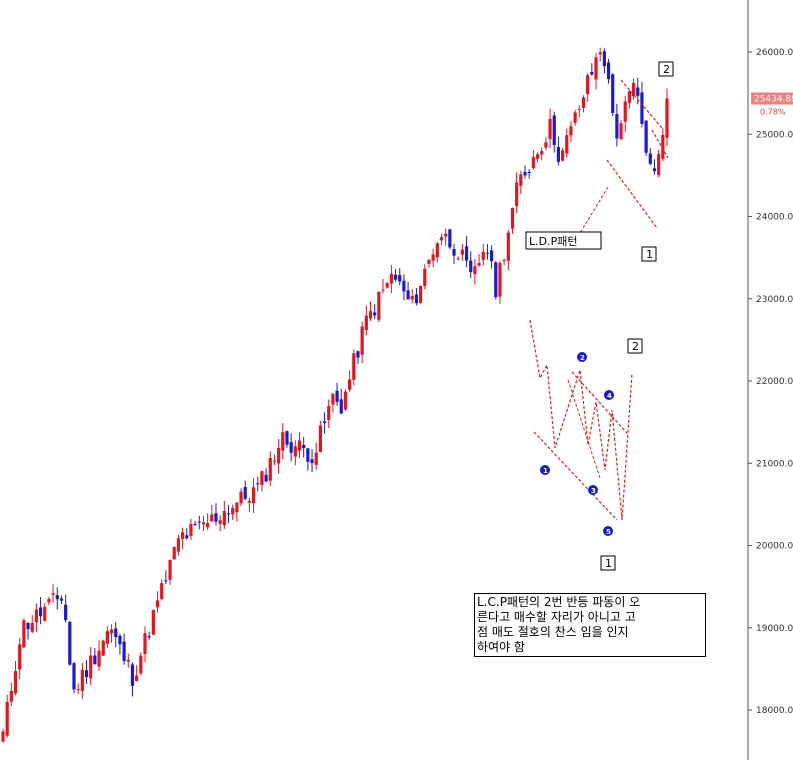  Describe the element at coordinates (608, 563) in the screenshot. I see `box-label-1-bottom-box` at that location.